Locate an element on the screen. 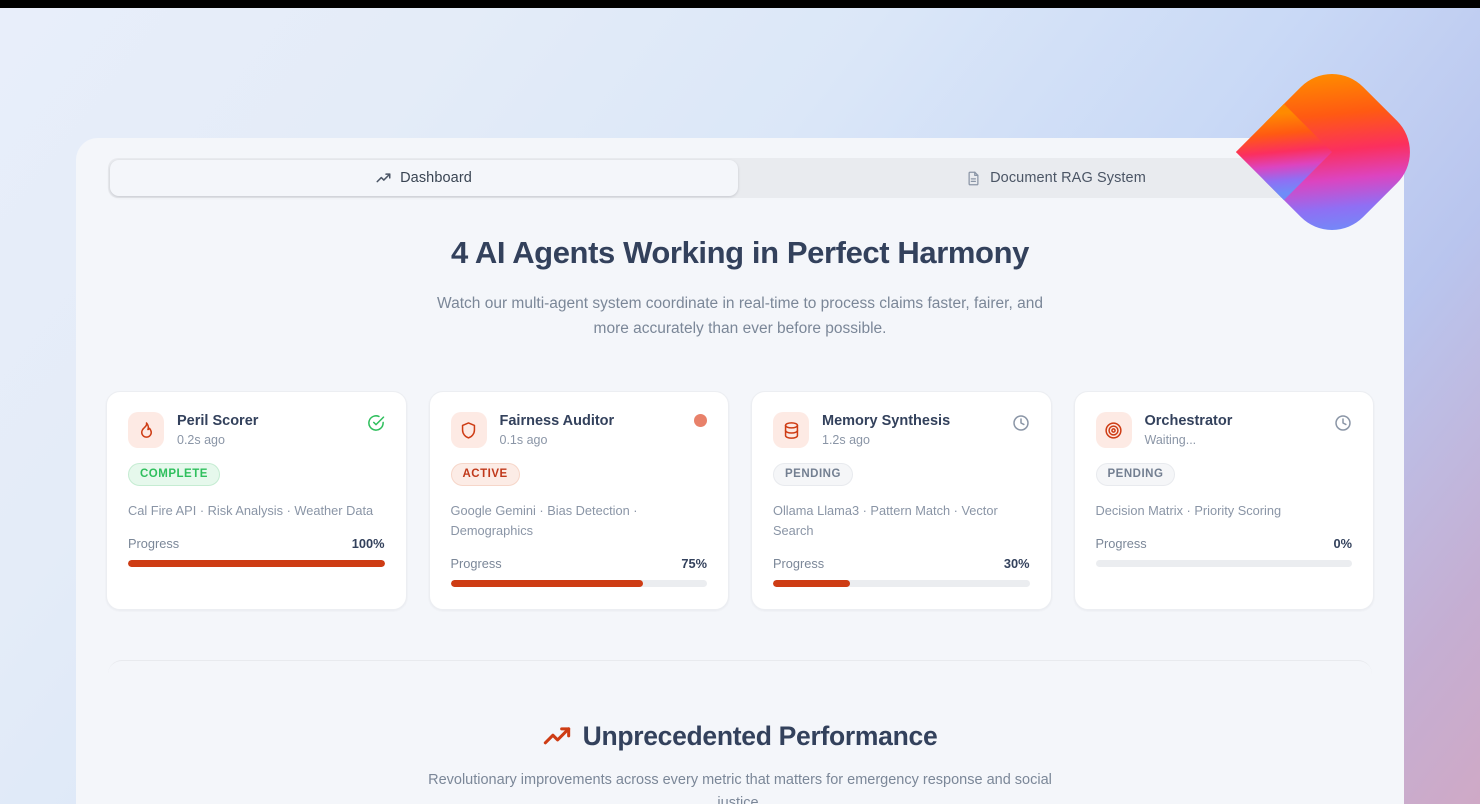 The width and height of the screenshot is (1480, 804). target-icon is located at coordinates (1113, 430).